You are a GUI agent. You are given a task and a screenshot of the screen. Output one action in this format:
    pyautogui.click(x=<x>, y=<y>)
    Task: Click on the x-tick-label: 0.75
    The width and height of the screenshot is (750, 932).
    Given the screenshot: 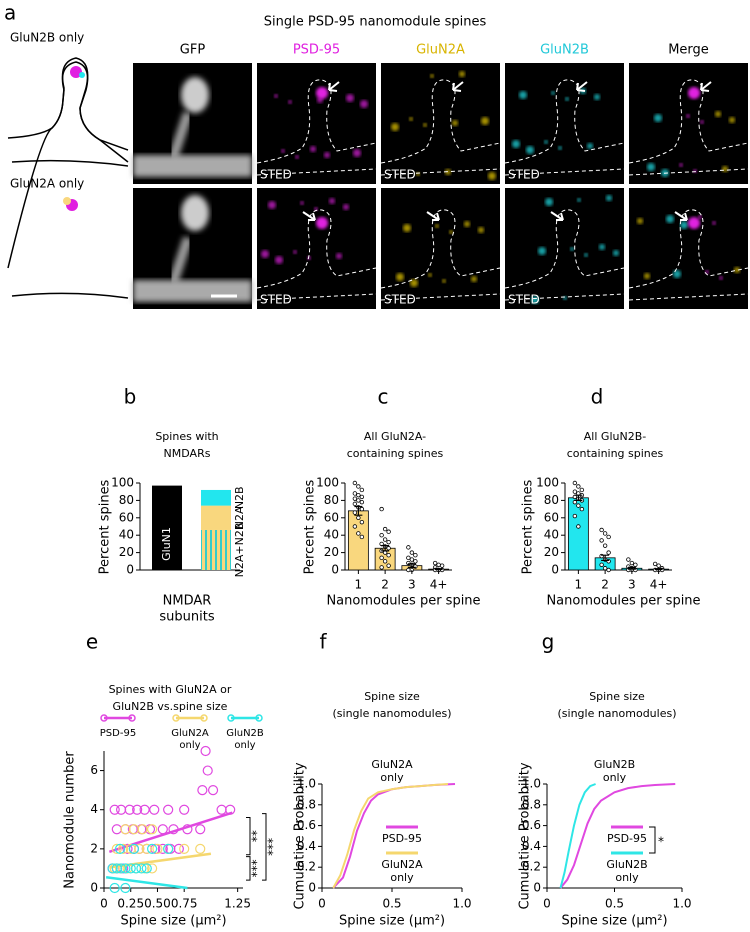 What is the action you would take?
    pyautogui.click(x=184, y=904)
    